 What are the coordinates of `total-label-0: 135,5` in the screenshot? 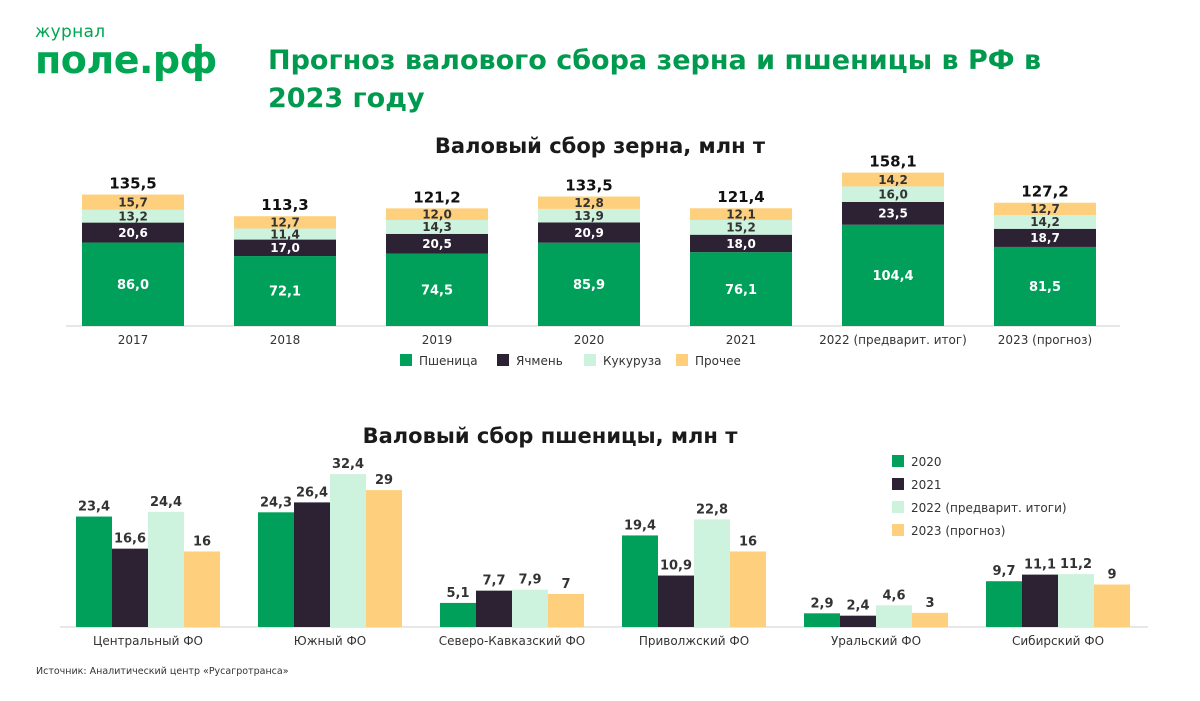 It's located at (132, 184).